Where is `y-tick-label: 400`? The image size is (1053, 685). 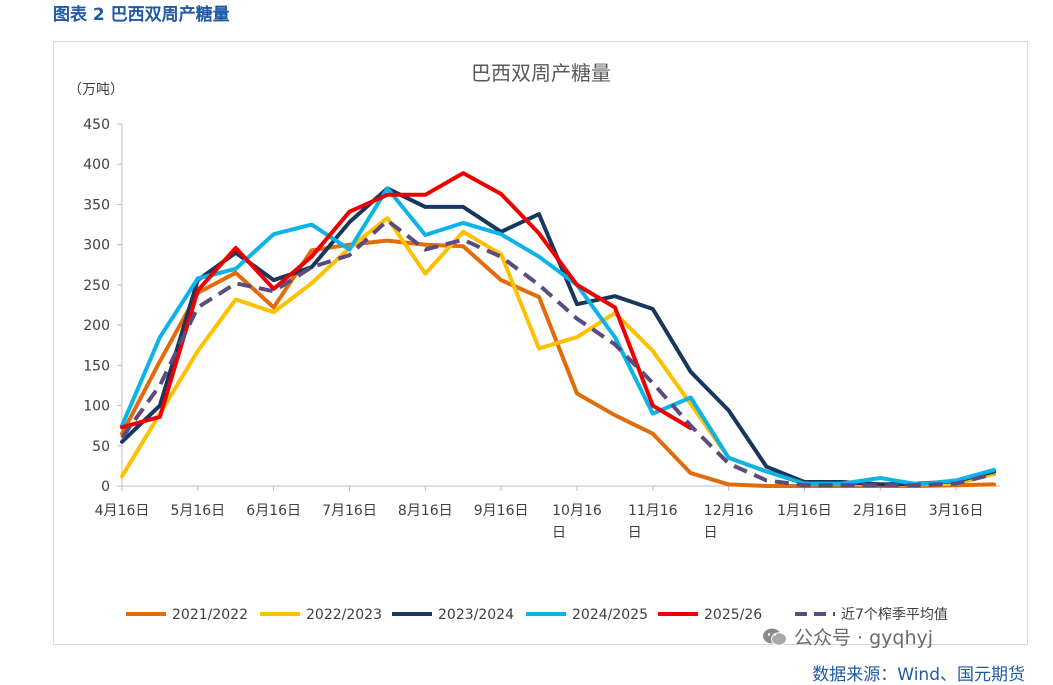 y-tick-label: 400 is located at coordinates (96, 165).